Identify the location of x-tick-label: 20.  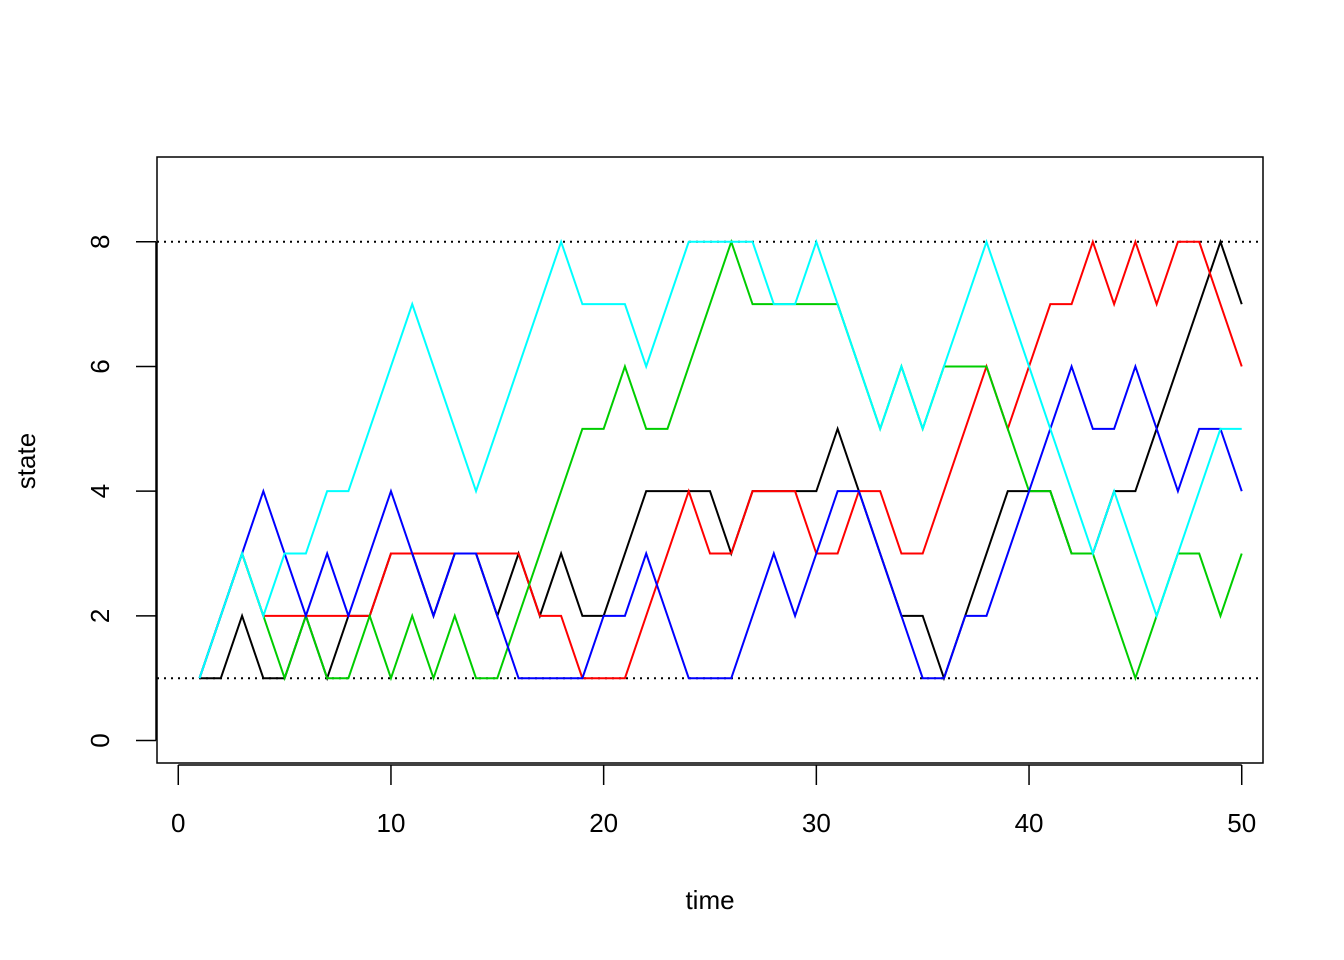
(603, 823).